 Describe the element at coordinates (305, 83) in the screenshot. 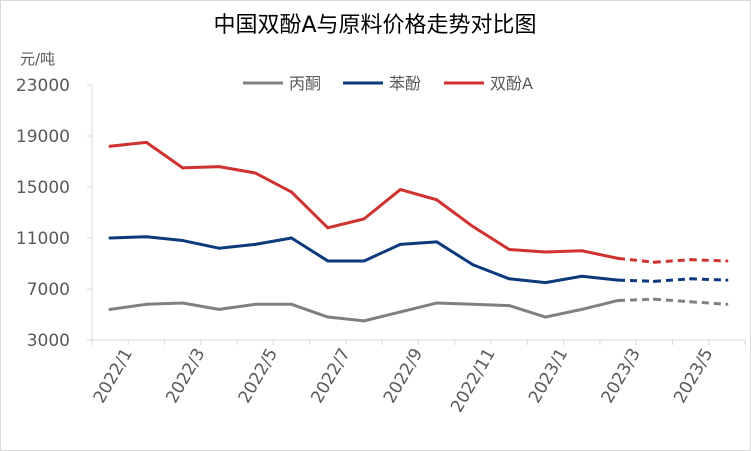

I see `legend-label: 丙酮` at that location.